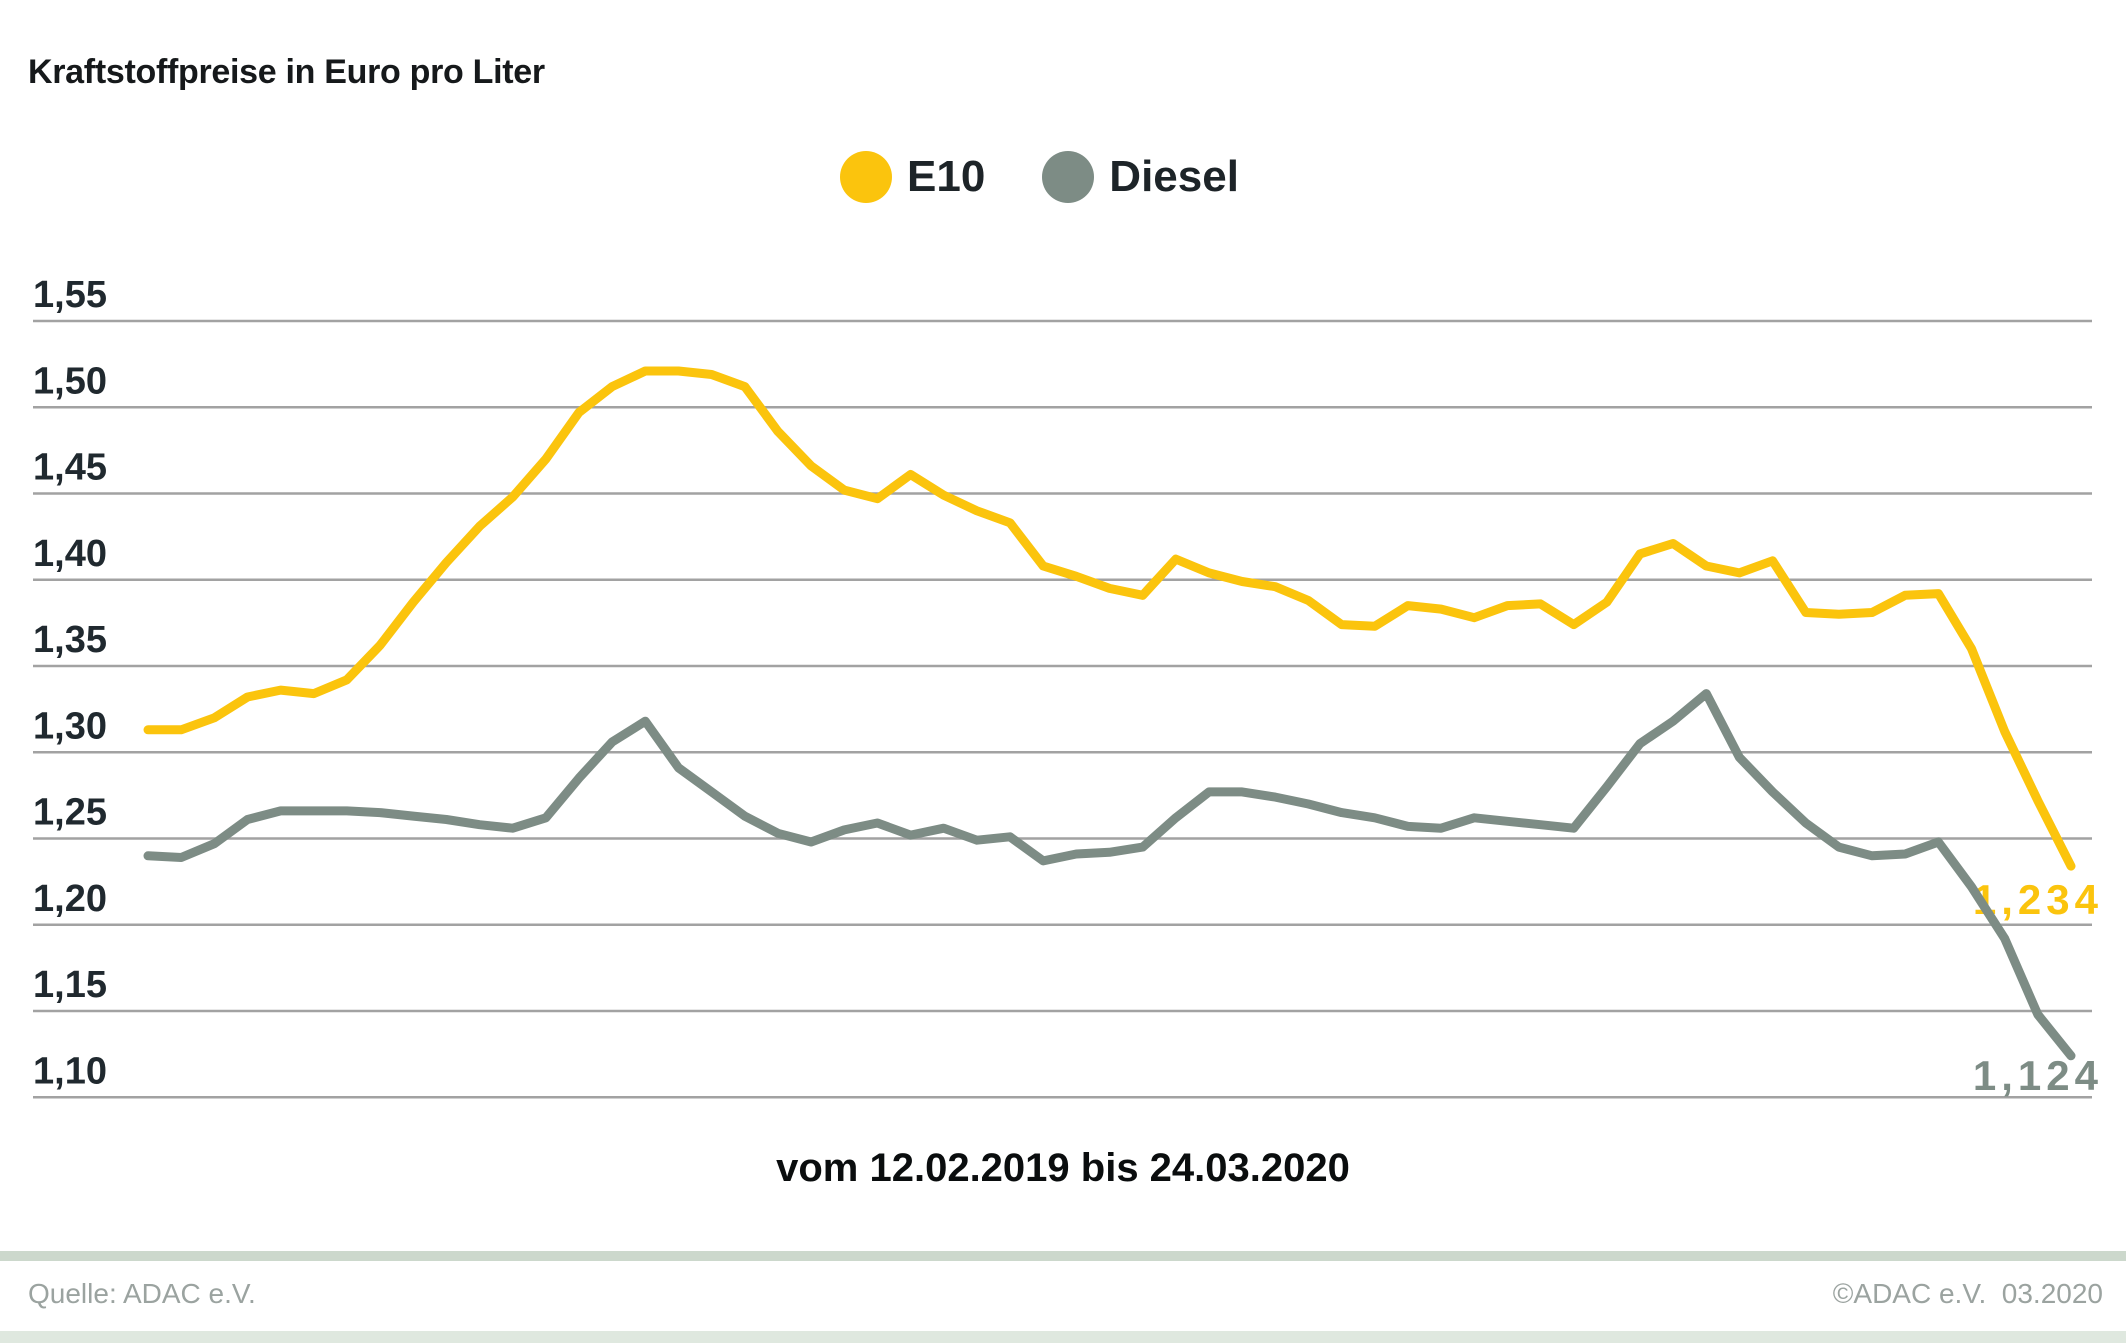  I want to click on legend-item-diesel: Diesel, so click(1140, 177).